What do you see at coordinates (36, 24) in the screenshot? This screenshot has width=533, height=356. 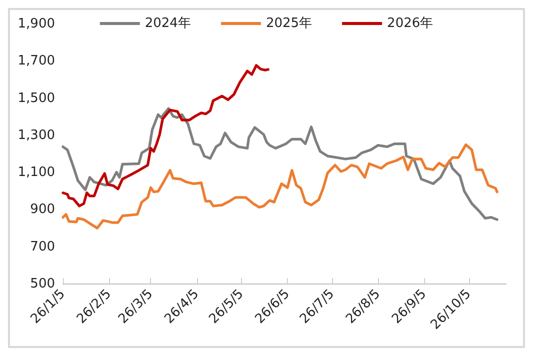 I see `y-tick-label: 1,900` at bounding box center [36, 24].